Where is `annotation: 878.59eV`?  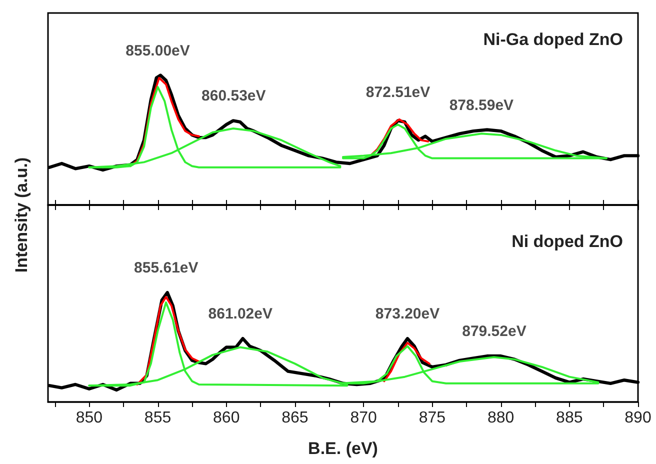 annotation: 878.59eV is located at coordinates (481, 105).